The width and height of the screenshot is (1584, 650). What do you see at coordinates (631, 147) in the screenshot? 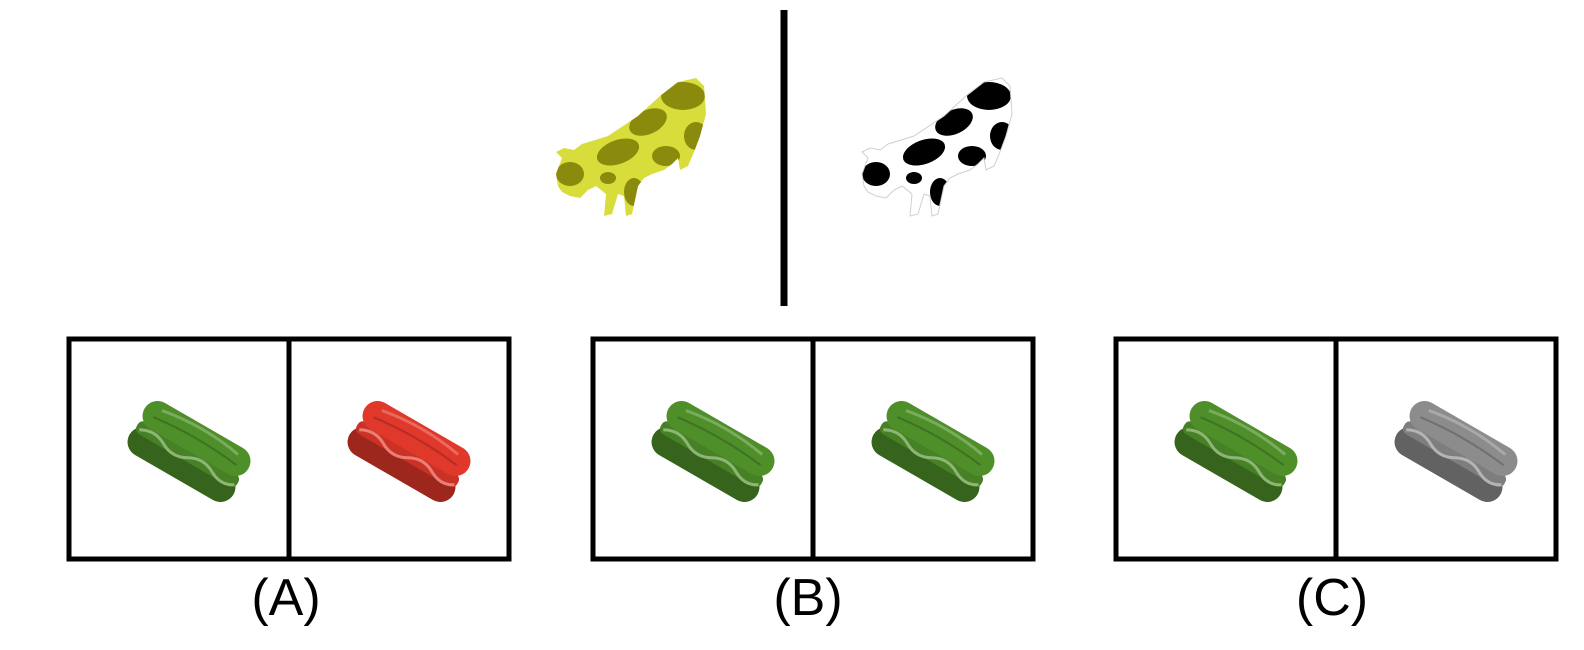
I see `yellow-cow-icon` at bounding box center [631, 147].